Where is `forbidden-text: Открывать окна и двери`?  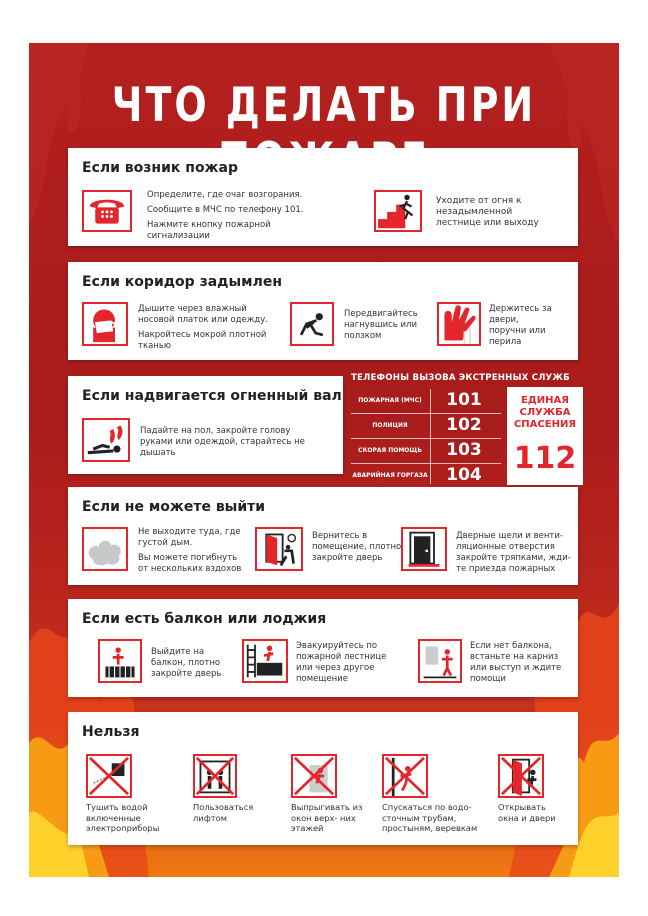 forbidden-text: Открывать окна и двери is located at coordinates (527, 812).